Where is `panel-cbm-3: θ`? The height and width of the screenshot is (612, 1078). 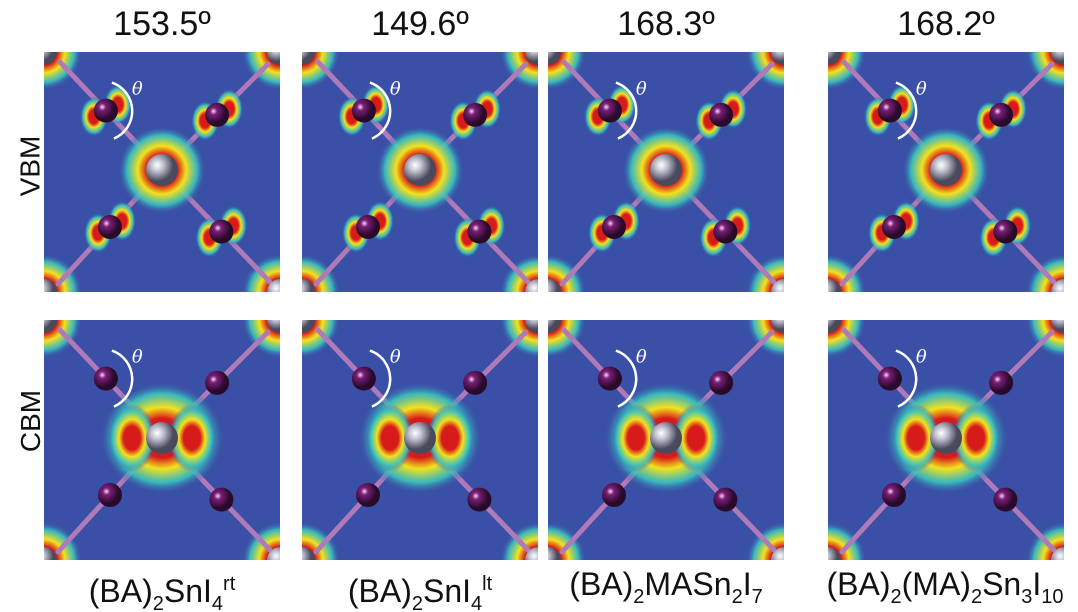
panel-cbm-3: θ is located at coordinates (666, 440).